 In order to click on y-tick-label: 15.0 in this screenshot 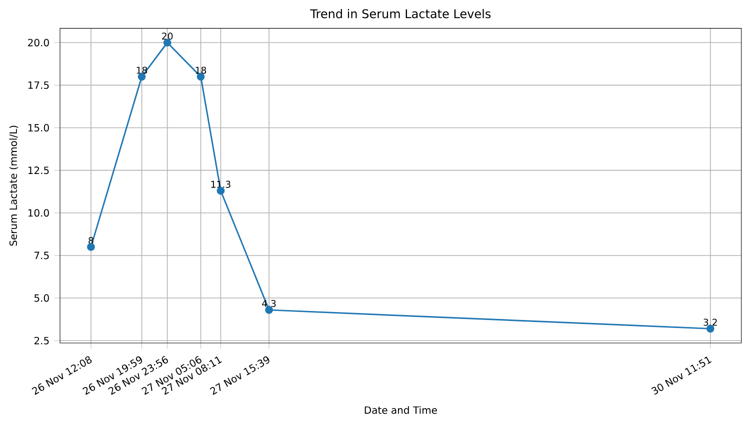, I will do `click(38, 128)`.